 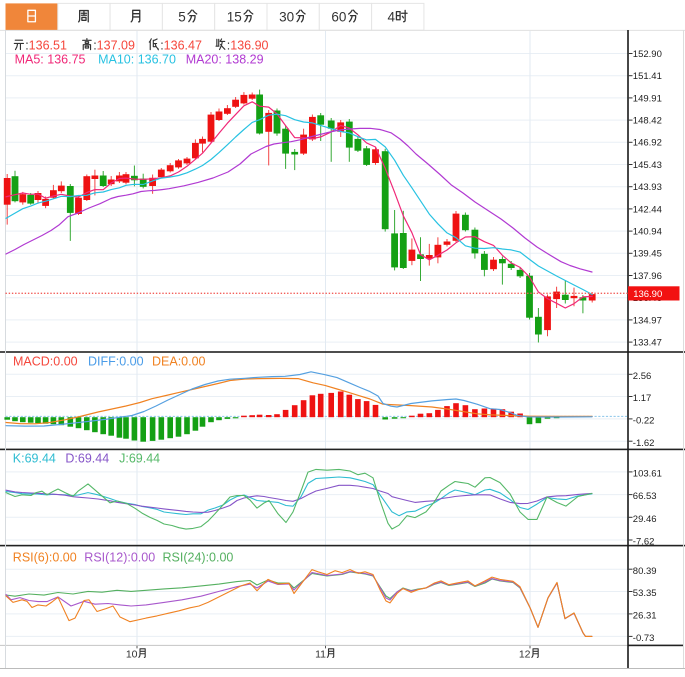 I want to click on svg-text: 26.31, so click(x=645, y=616).